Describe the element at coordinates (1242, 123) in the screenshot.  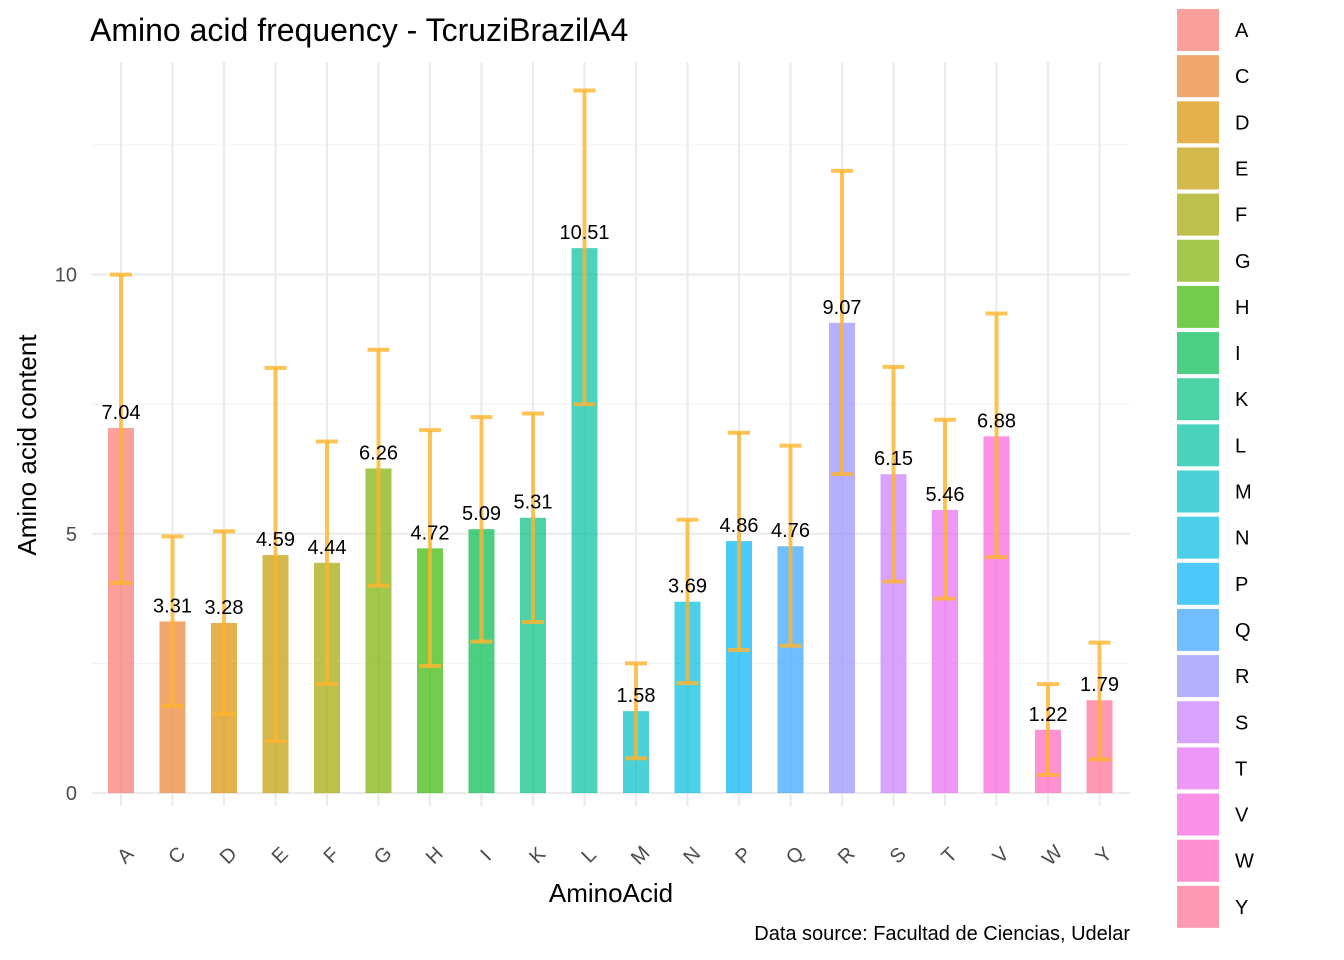
I see `legend-label-D: D` at that location.